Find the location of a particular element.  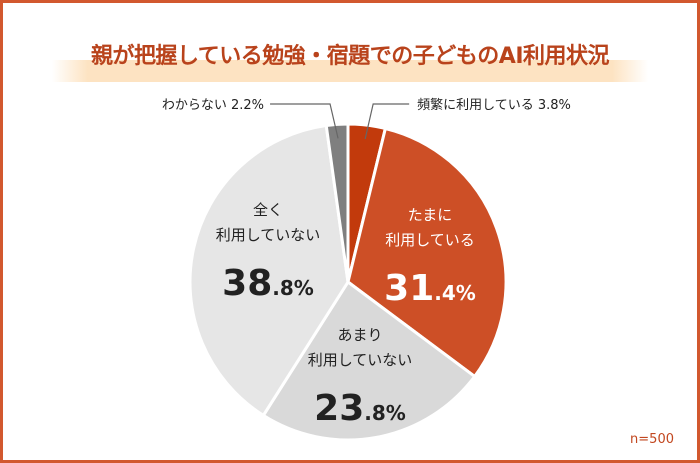

slice-label: 全く is located at coordinates (268, 210).